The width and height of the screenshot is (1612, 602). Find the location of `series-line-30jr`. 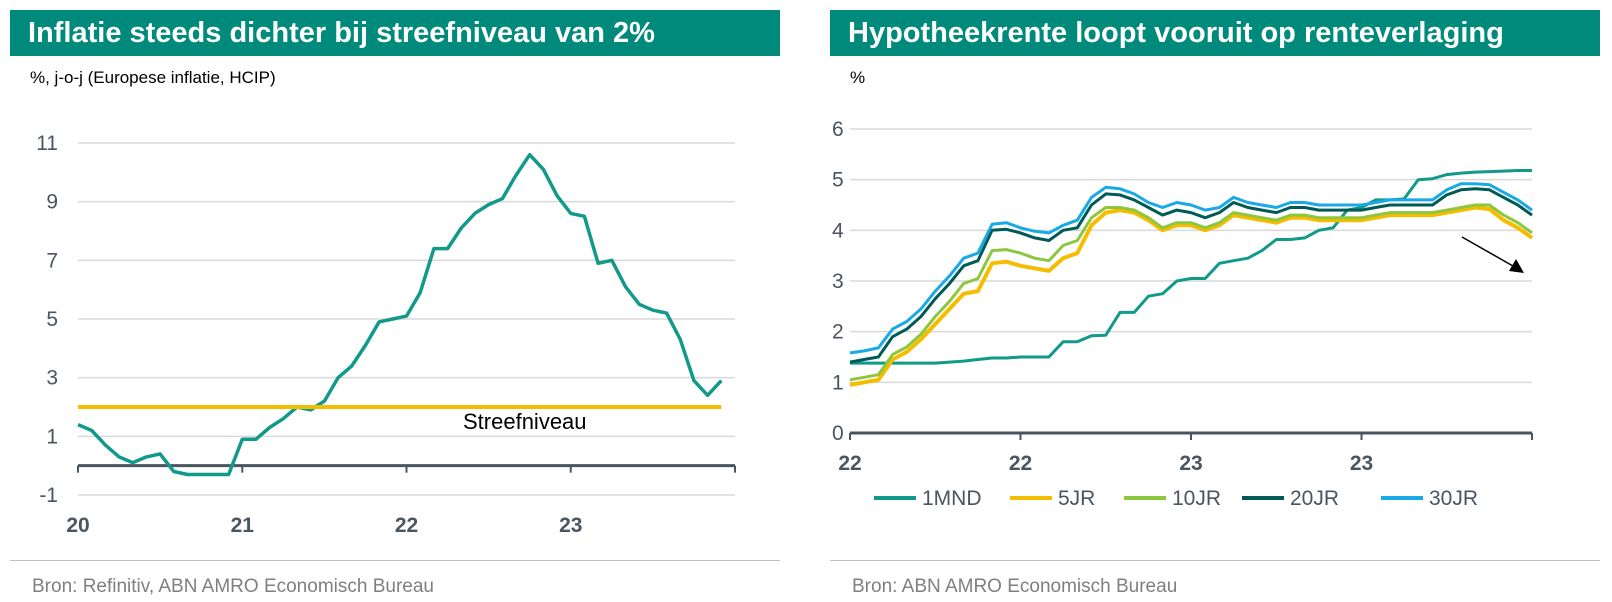

series-line-30jr is located at coordinates (1191, 268).